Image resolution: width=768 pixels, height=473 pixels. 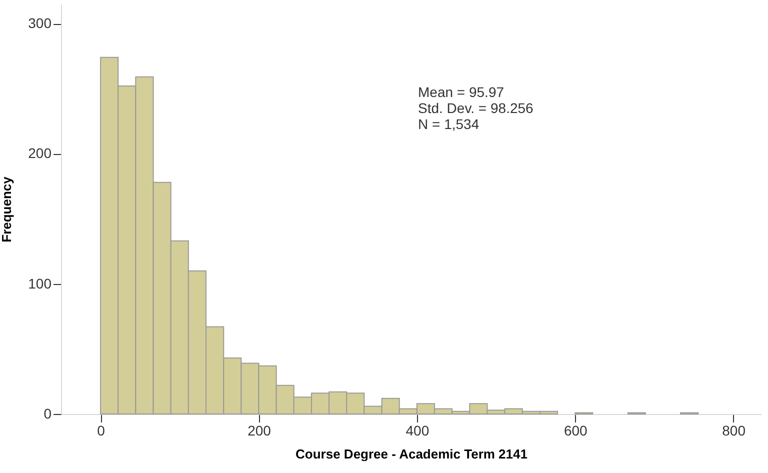 I want to click on y-tick-label: 300, so click(x=40, y=23).